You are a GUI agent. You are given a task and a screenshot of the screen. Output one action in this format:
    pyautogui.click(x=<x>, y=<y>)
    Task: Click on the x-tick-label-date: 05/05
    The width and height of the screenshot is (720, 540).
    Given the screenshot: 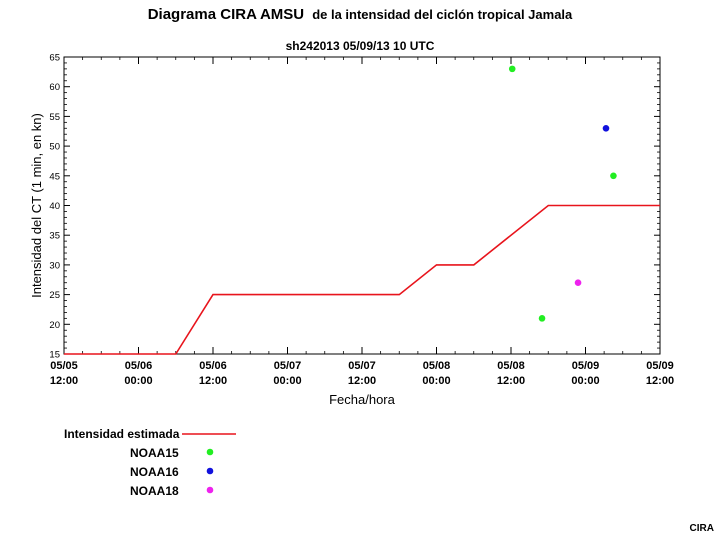 What is the action you would take?
    pyautogui.click(x=64, y=366)
    